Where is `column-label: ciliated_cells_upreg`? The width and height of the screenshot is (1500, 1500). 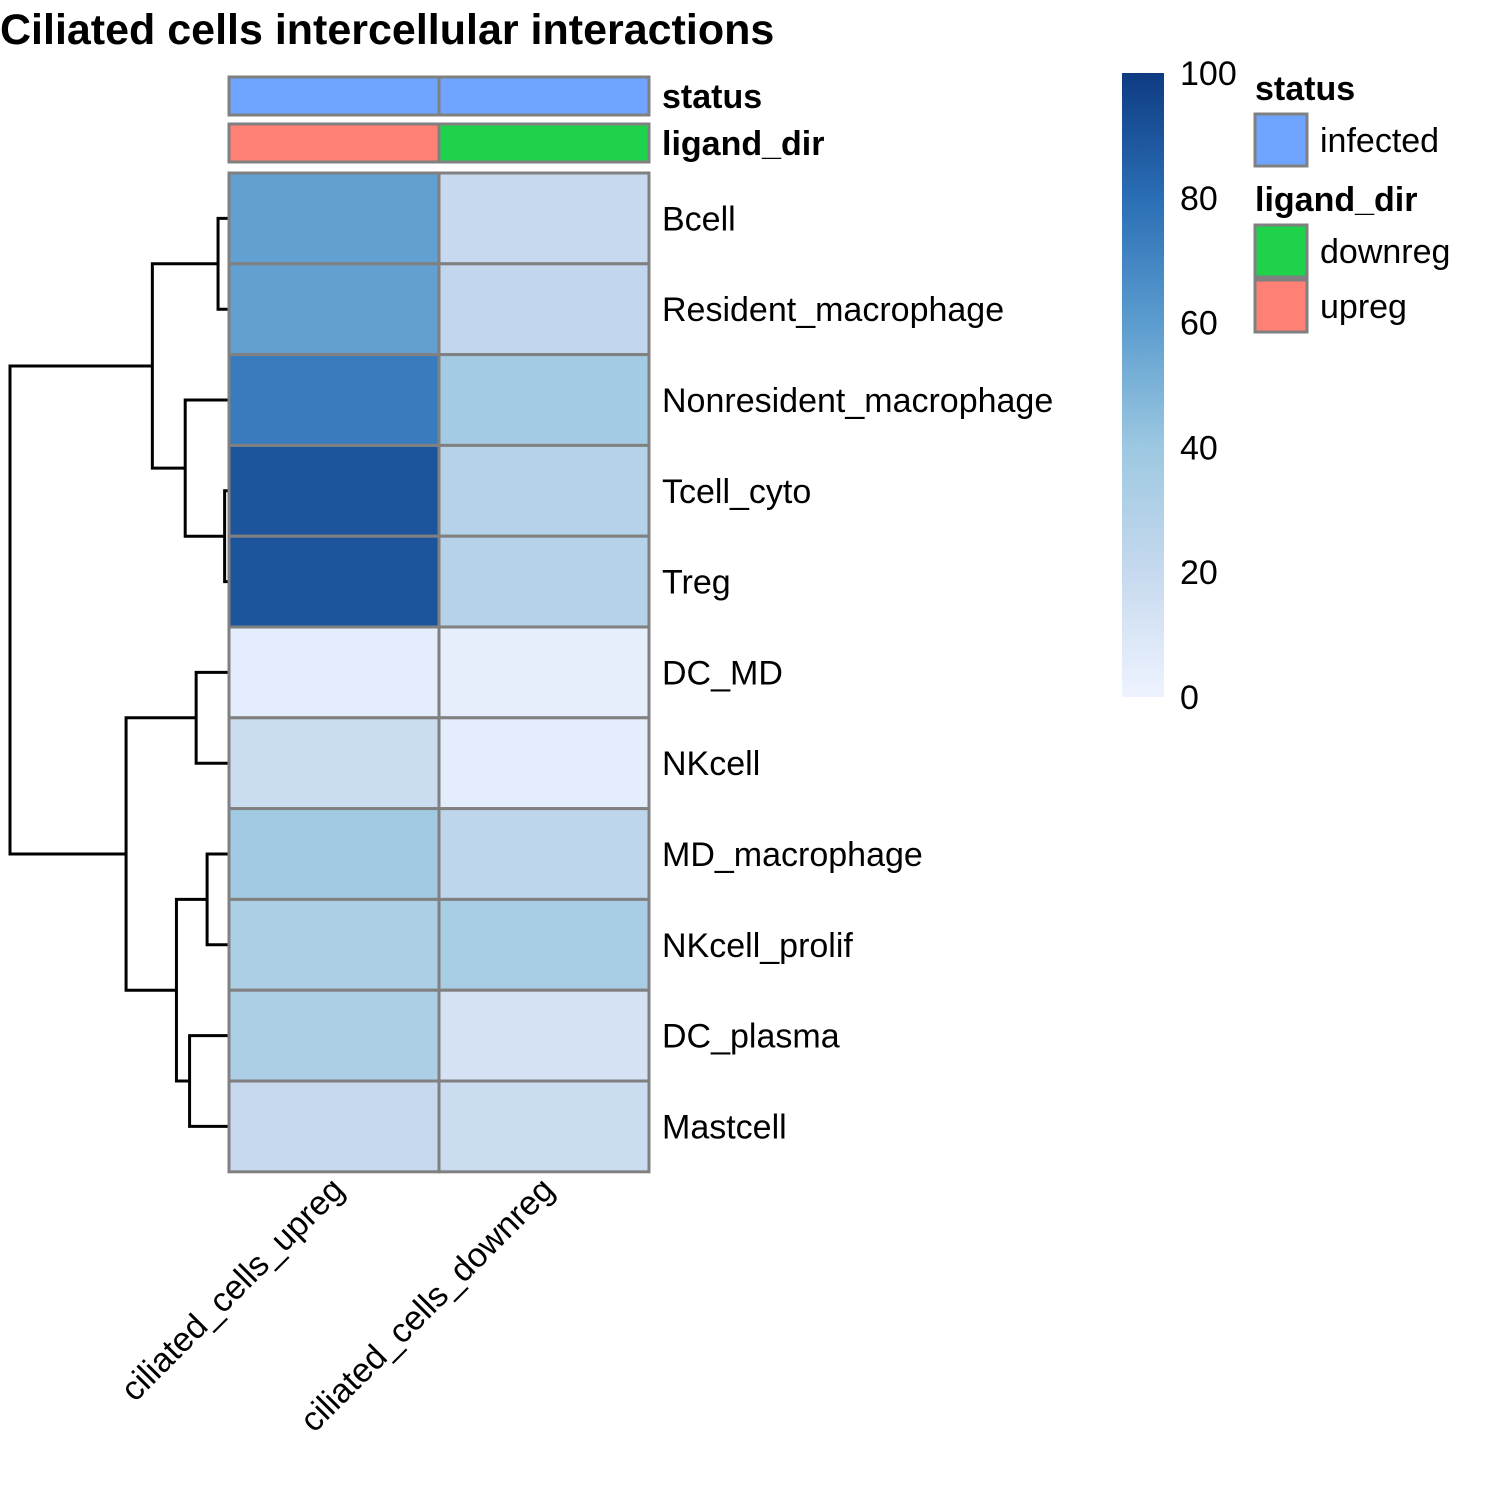
column-label: ciliated_cells_upreg is located at coordinates (233, 1290).